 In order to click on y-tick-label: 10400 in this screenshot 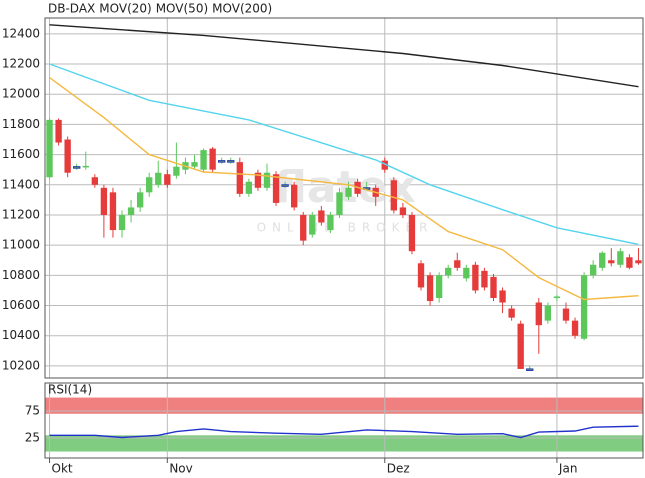, I will do `click(21, 335)`.